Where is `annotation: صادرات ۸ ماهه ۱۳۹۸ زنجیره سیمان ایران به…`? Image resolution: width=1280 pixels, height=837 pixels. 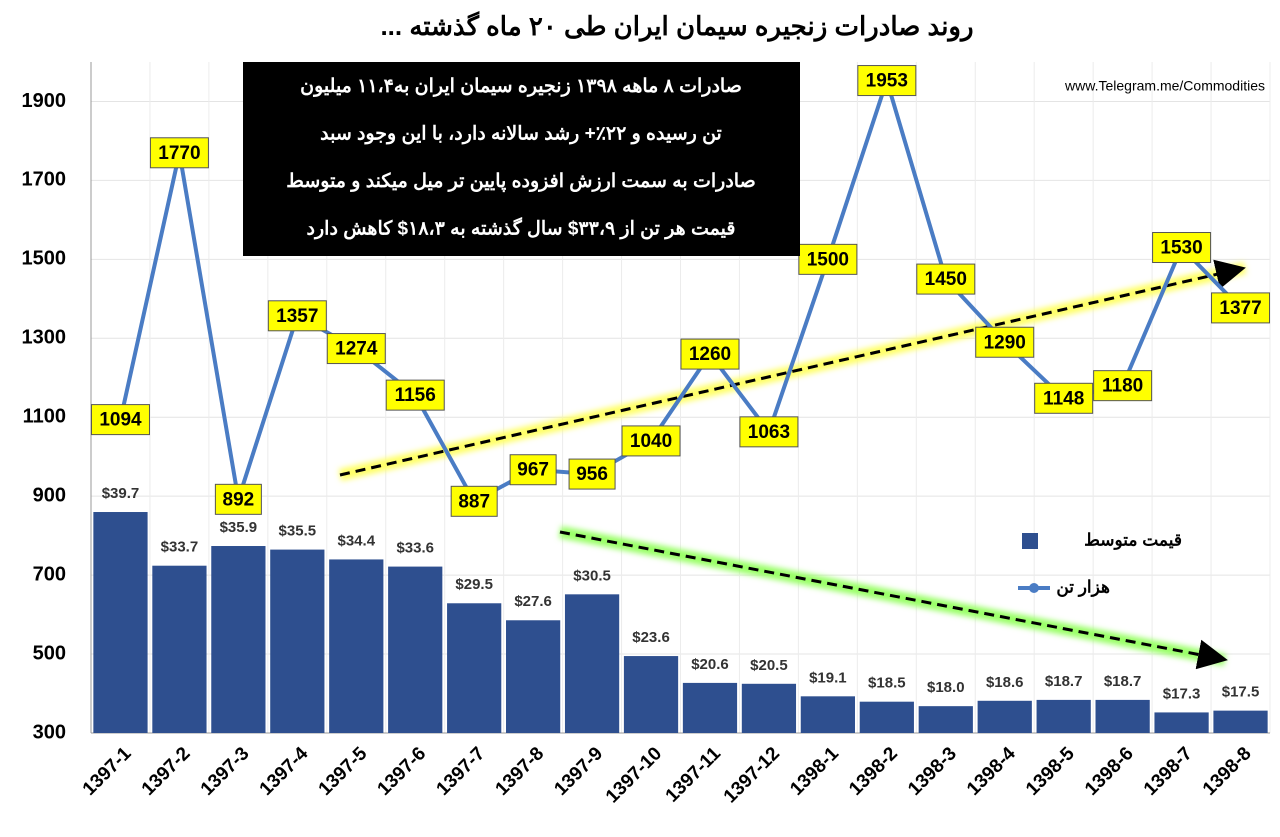
annotation: صادرات ۸ ماهه ۱۳۹۸ زنجیره سیمان ایران به… is located at coordinates (520, 158).